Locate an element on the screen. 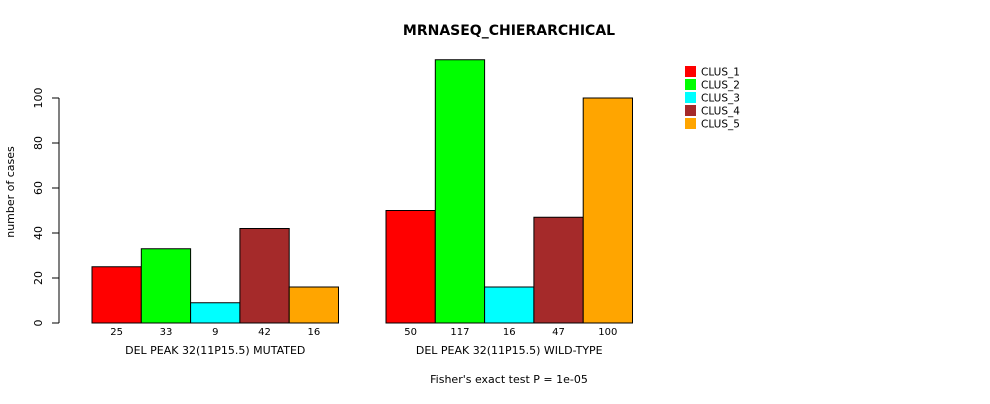  group-label: DEL PEAK 32(11P15.5) WILD-TYPE is located at coordinates (509, 350).